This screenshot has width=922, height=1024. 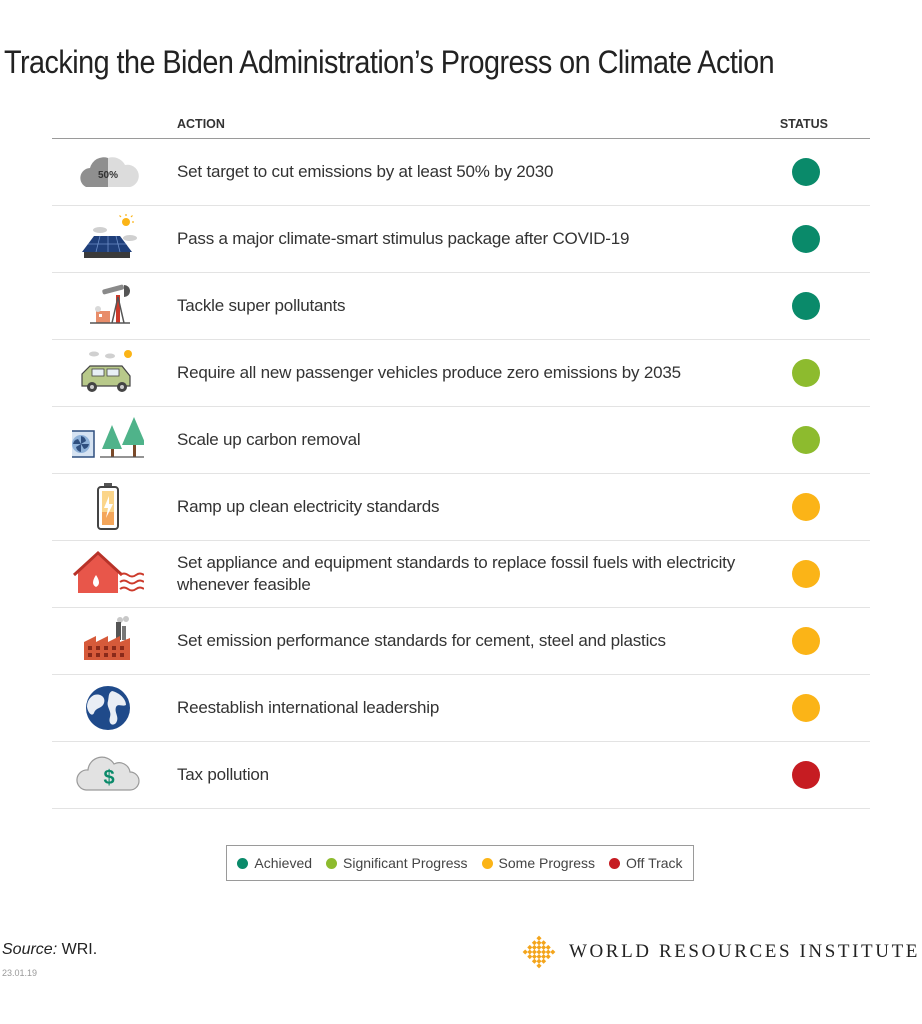 What do you see at coordinates (461, 708) in the screenshot?
I see `table-row: Reestablish international leadership` at bounding box center [461, 708].